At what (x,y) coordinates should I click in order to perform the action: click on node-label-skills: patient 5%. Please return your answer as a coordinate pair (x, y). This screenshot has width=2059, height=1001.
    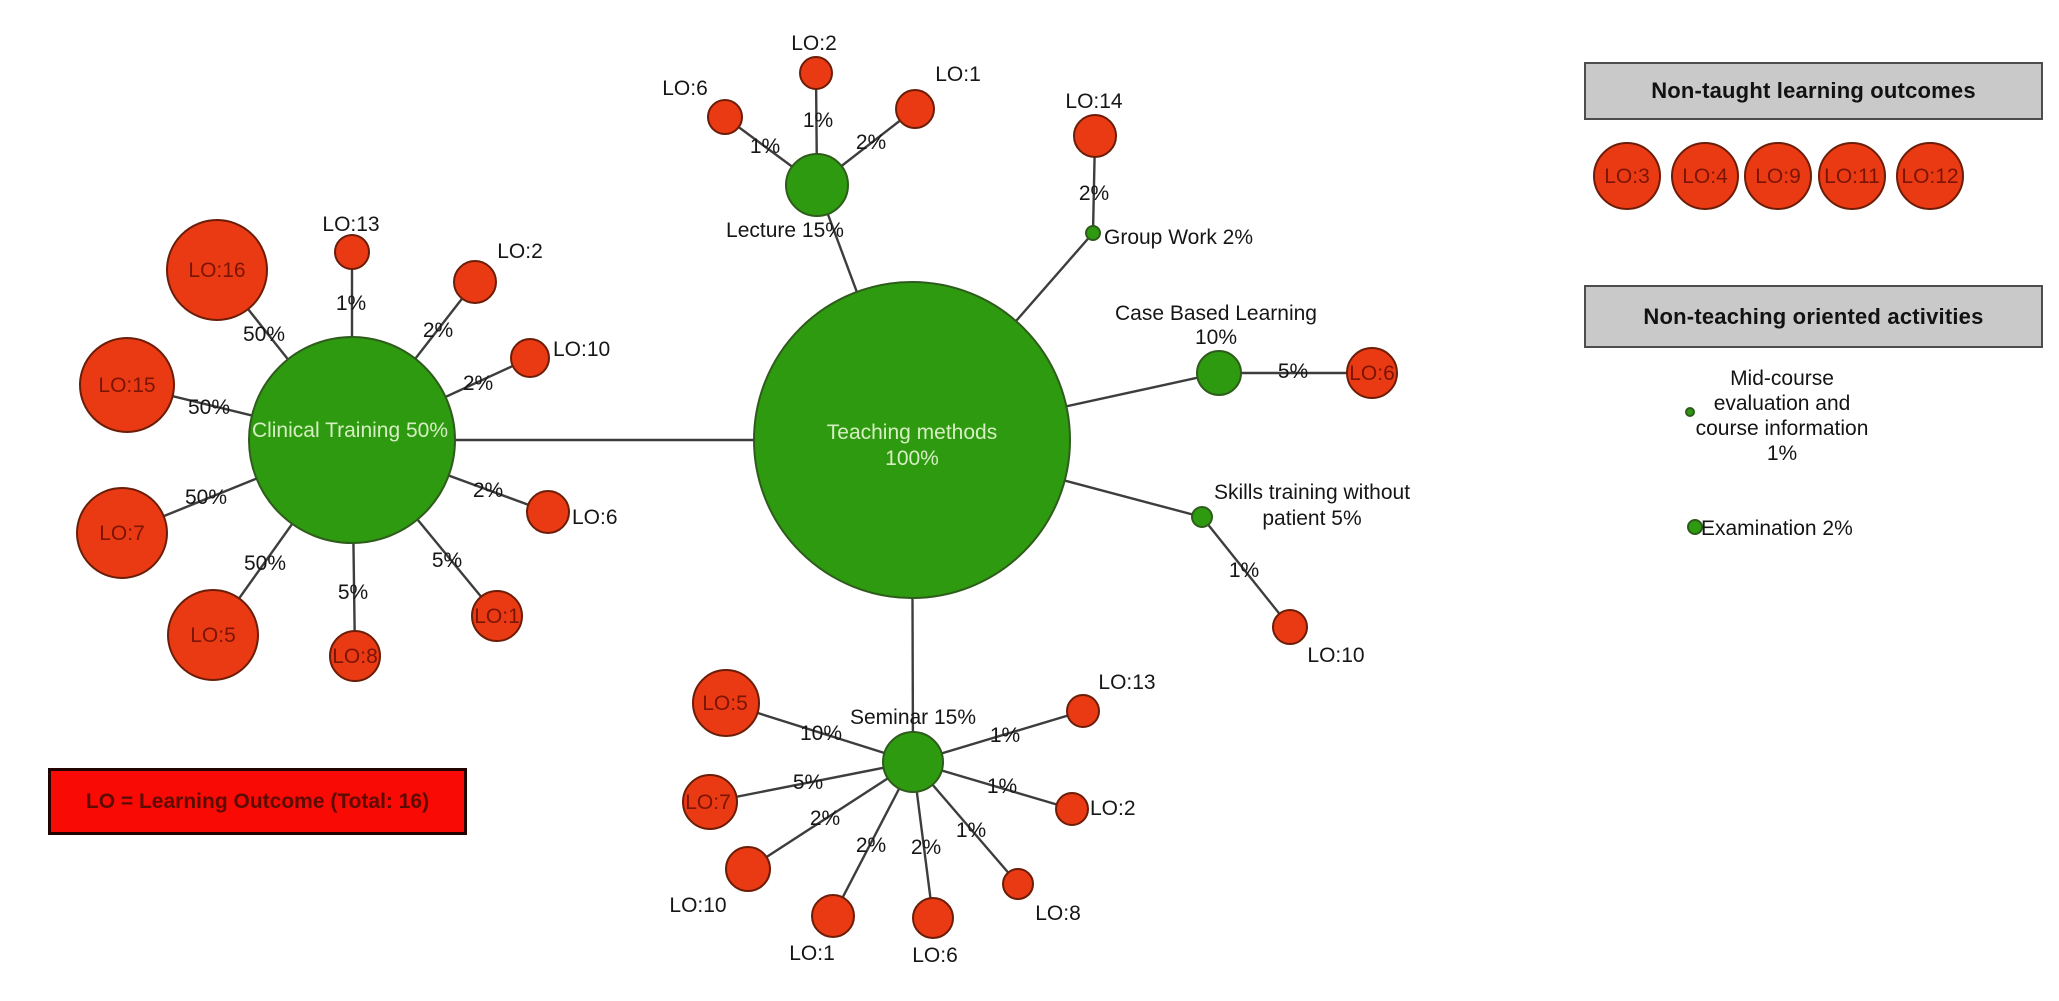
    Looking at the image, I should click on (1311, 518).